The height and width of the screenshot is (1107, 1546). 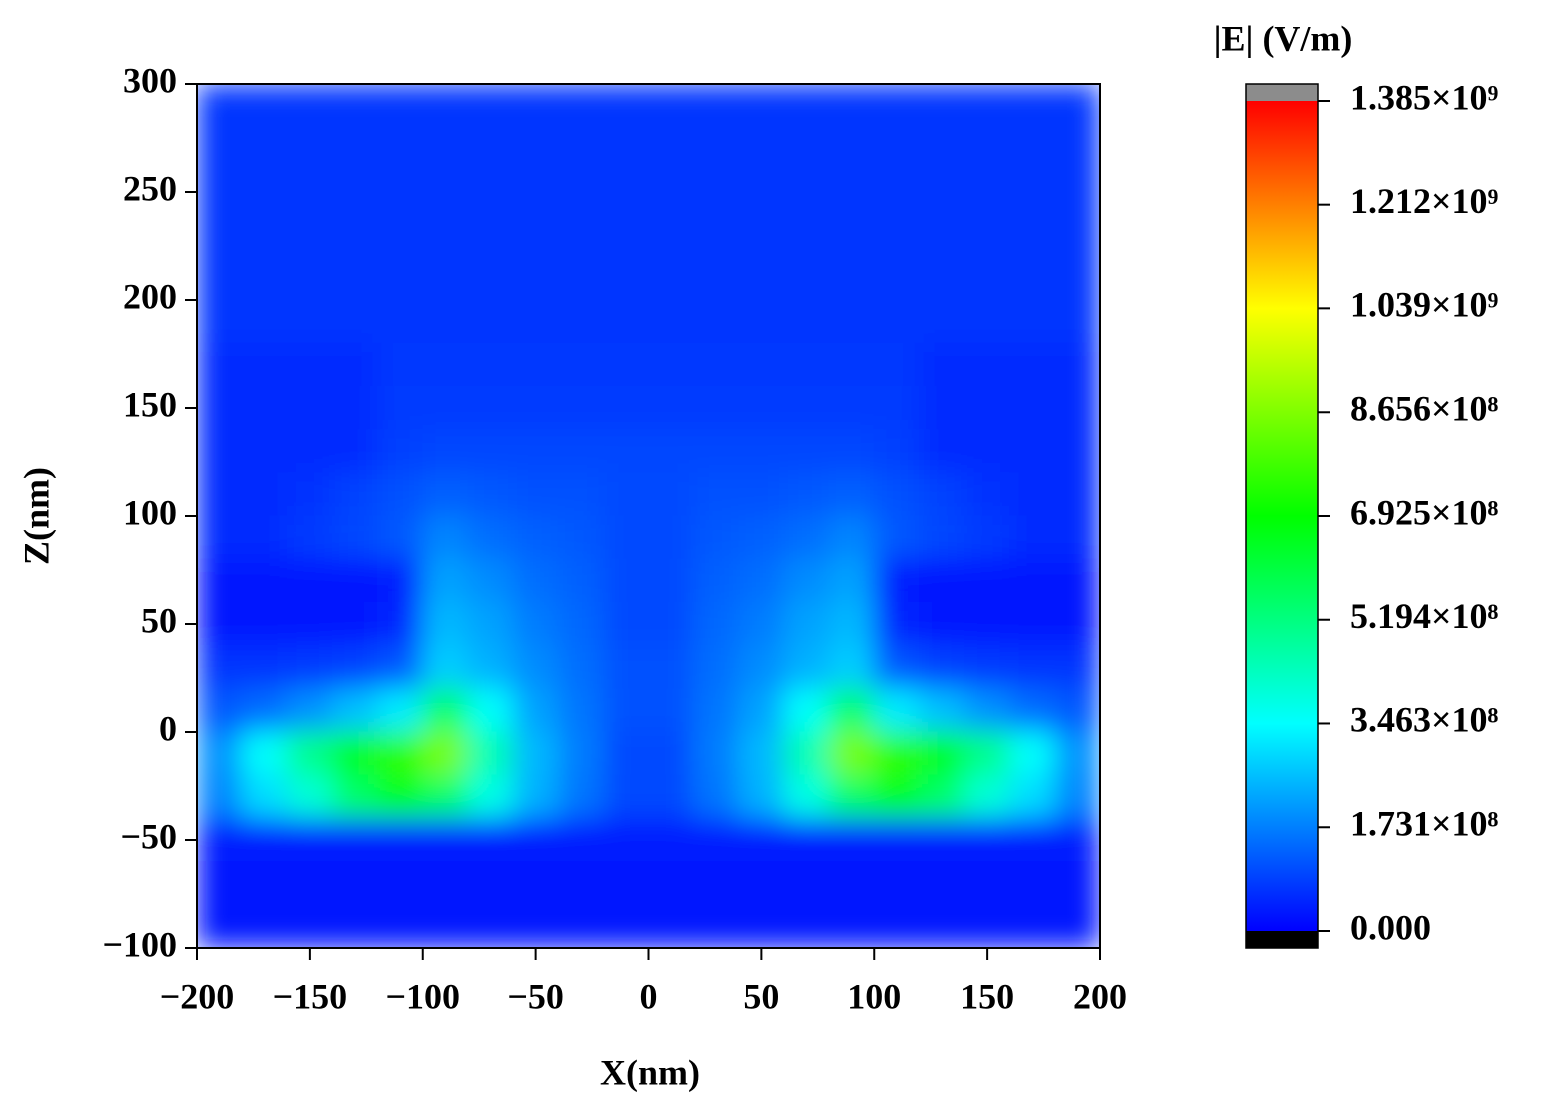 I want to click on x-tick-label: 200, so click(x=1100, y=996).